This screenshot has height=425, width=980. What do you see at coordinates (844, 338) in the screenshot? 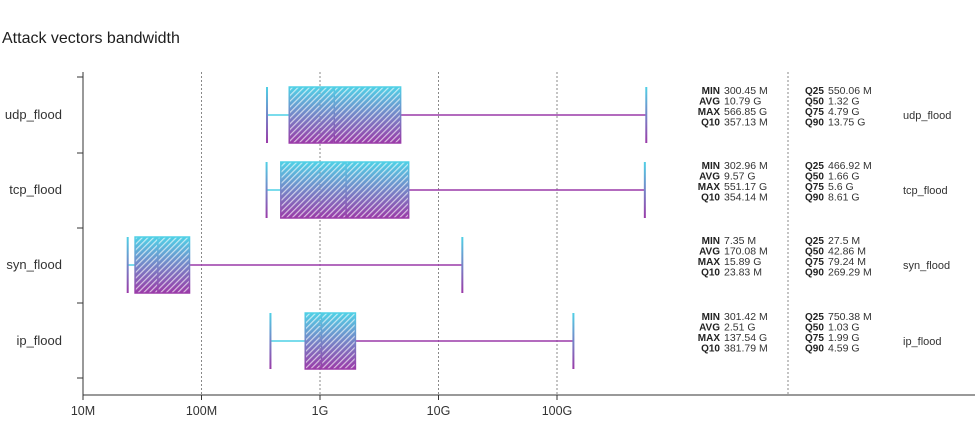
I see `stat-value: 1.99 G` at bounding box center [844, 338].